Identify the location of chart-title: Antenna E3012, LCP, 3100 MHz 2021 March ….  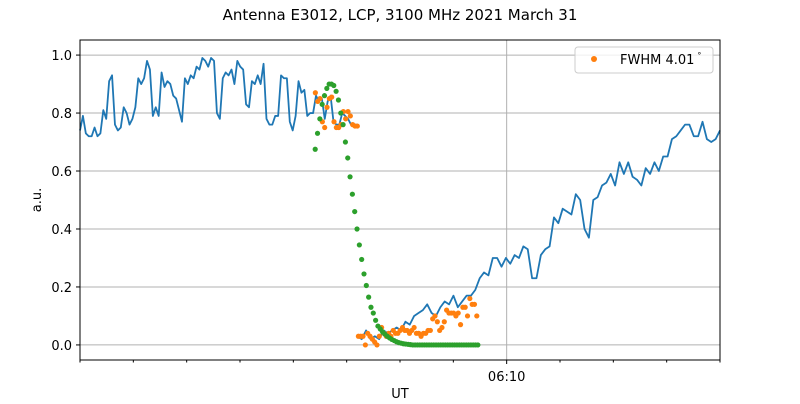
(400, 15).